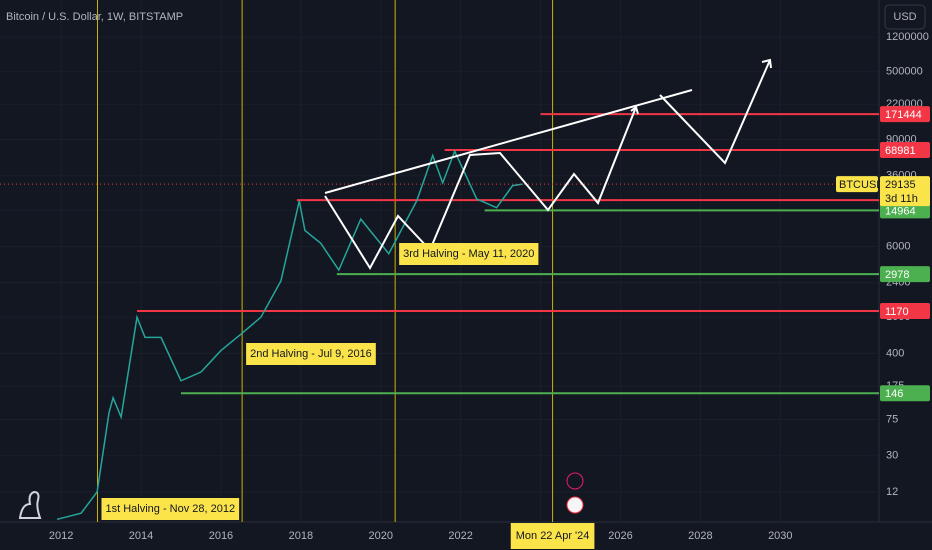 The image size is (932, 550). I want to click on chart-title: Bitcoin / U.S. Dollar, 1W, BITSTAMP, so click(94, 17).